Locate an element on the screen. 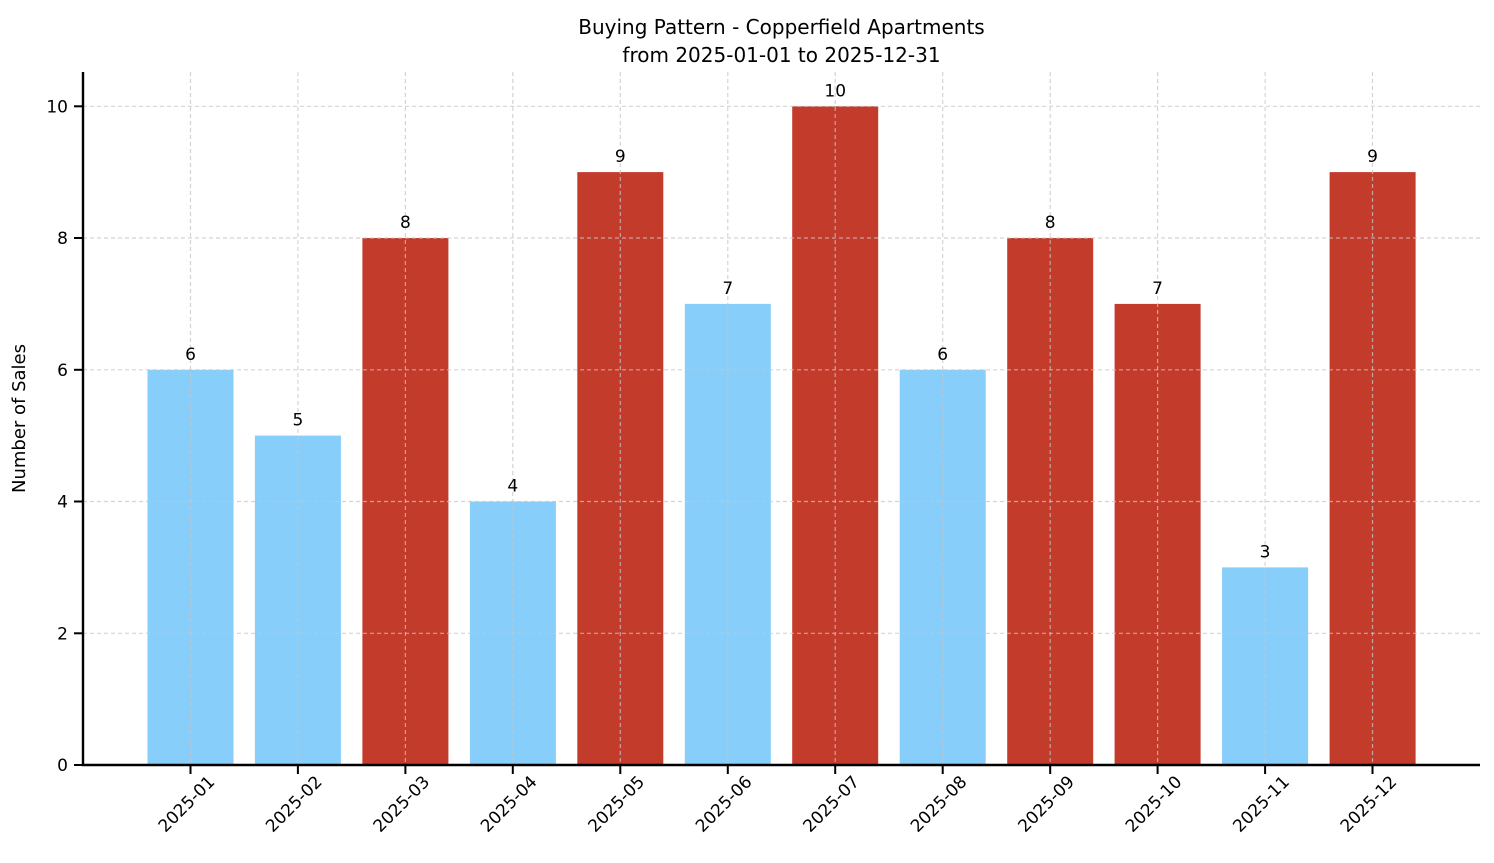 The height and width of the screenshot is (863, 1494). x-tick-label: 2025-01 is located at coordinates (187, 804).